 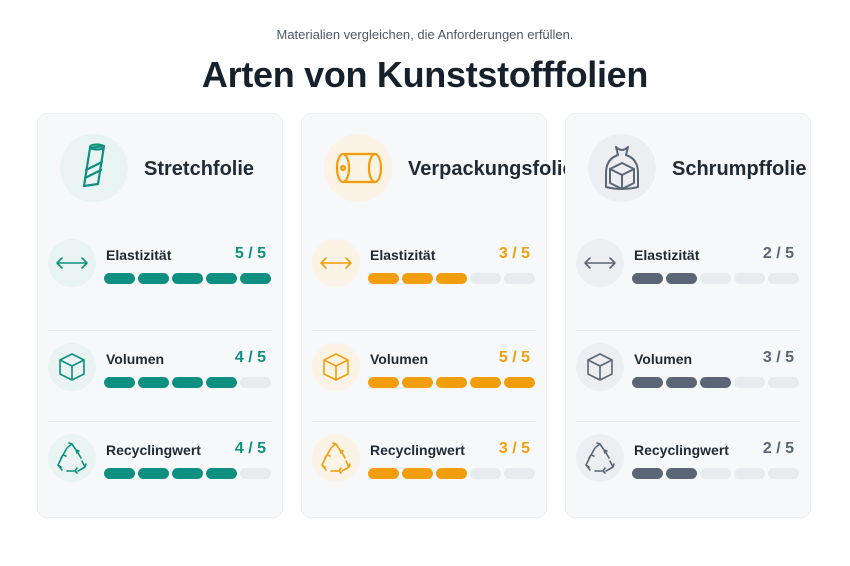 I want to click on metric-row: Volumen 3 / 5, so click(x=688, y=375).